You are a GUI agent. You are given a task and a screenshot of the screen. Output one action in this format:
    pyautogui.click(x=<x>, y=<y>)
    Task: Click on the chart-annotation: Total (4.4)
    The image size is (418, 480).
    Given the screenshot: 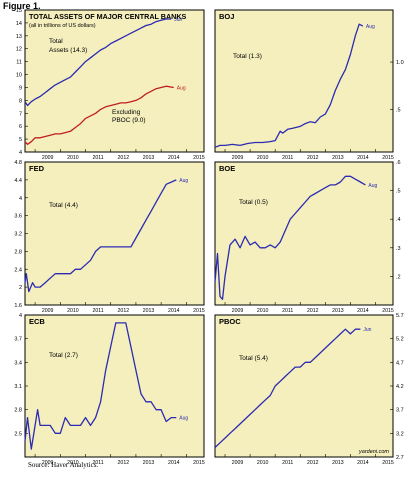 What is the action you would take?
    pyautogui.click(x=63, y=205)
    